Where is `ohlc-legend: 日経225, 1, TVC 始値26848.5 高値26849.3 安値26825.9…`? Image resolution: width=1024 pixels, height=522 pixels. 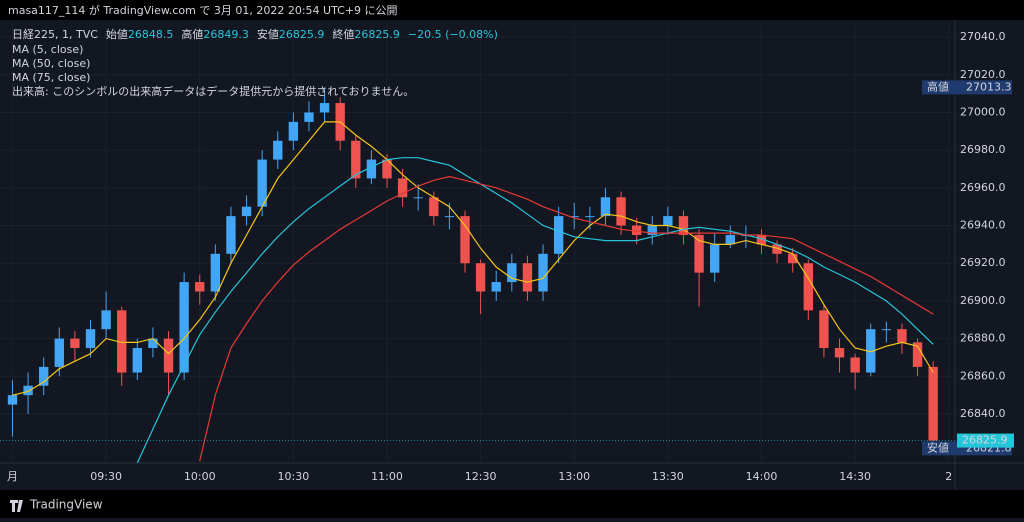
ohlc-legend: 日経225, 1, TVC 始値26848.5 高値26849.3 安値26825.9… is located at coordinates (255, 34).